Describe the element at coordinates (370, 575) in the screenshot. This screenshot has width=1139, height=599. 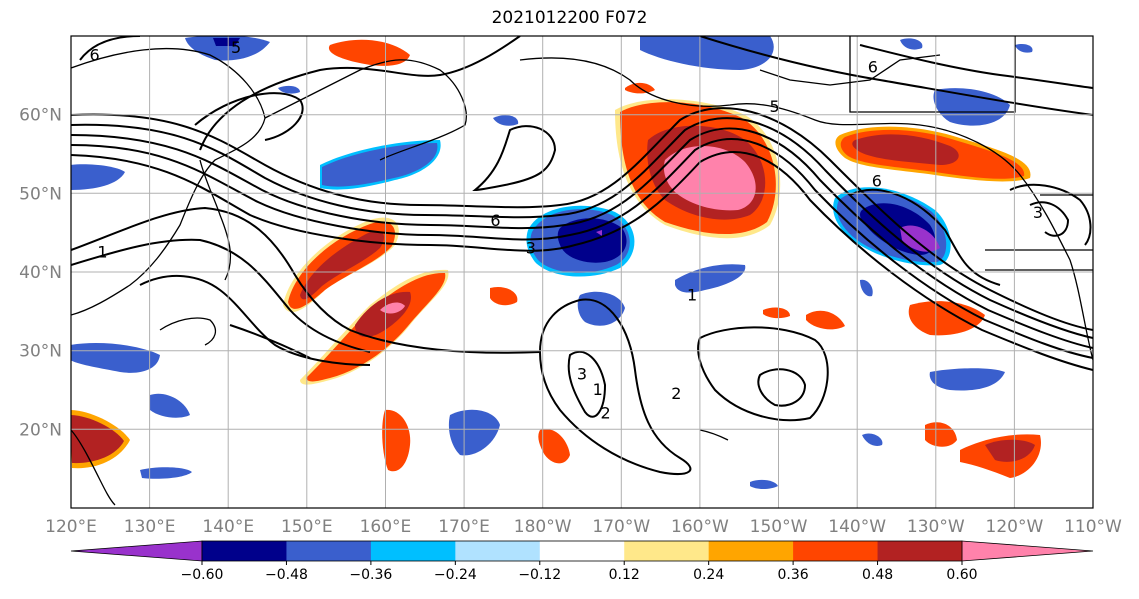
I see `colorbar-tick-label: −0.36` at that location.